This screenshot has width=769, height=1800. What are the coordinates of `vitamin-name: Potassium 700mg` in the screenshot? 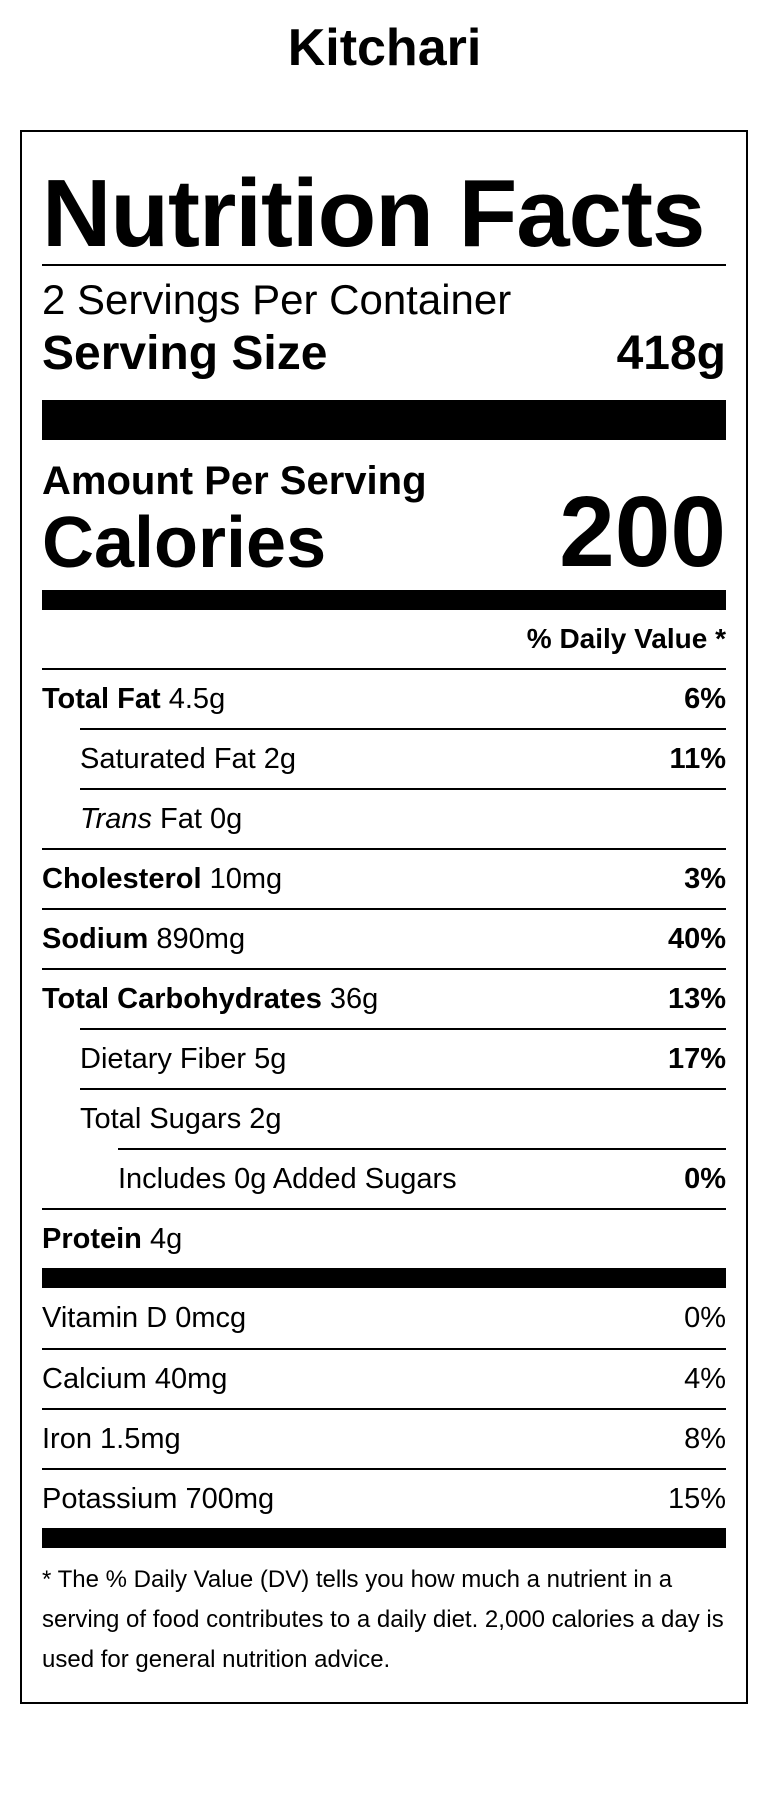 It's located at (158, 1498).